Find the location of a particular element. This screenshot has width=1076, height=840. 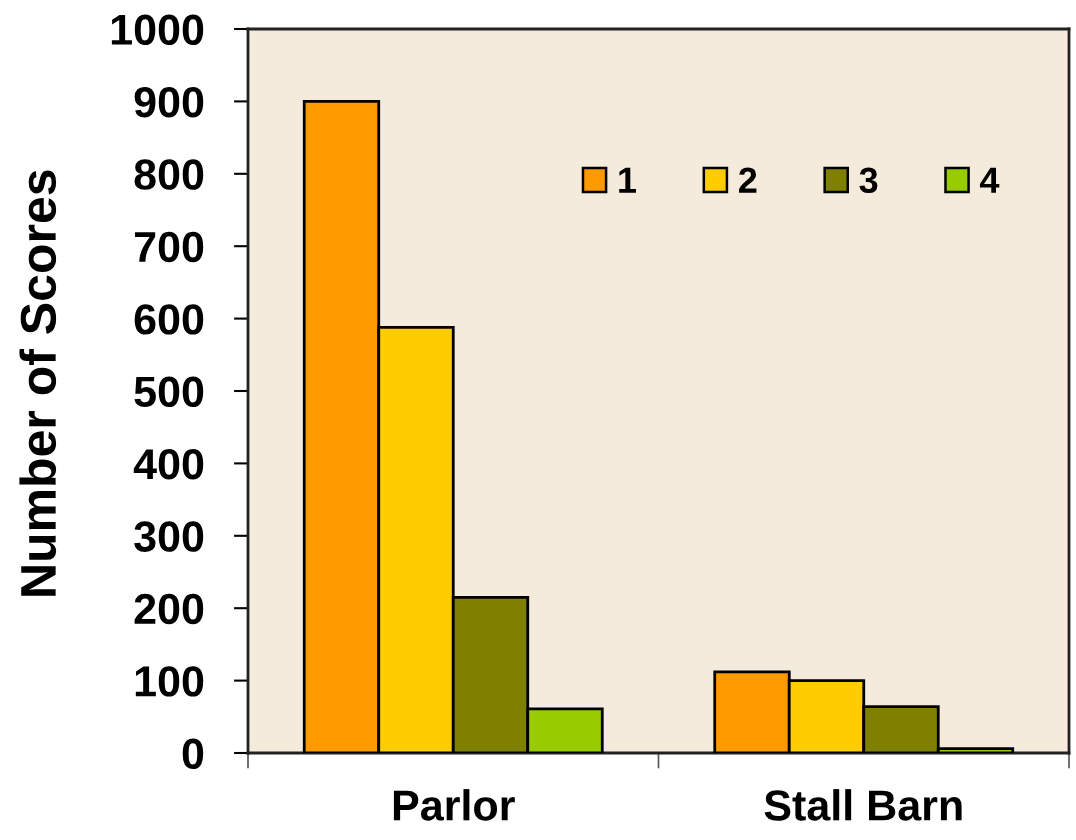

legend-label: 1 is located at coordinates (627, 180).